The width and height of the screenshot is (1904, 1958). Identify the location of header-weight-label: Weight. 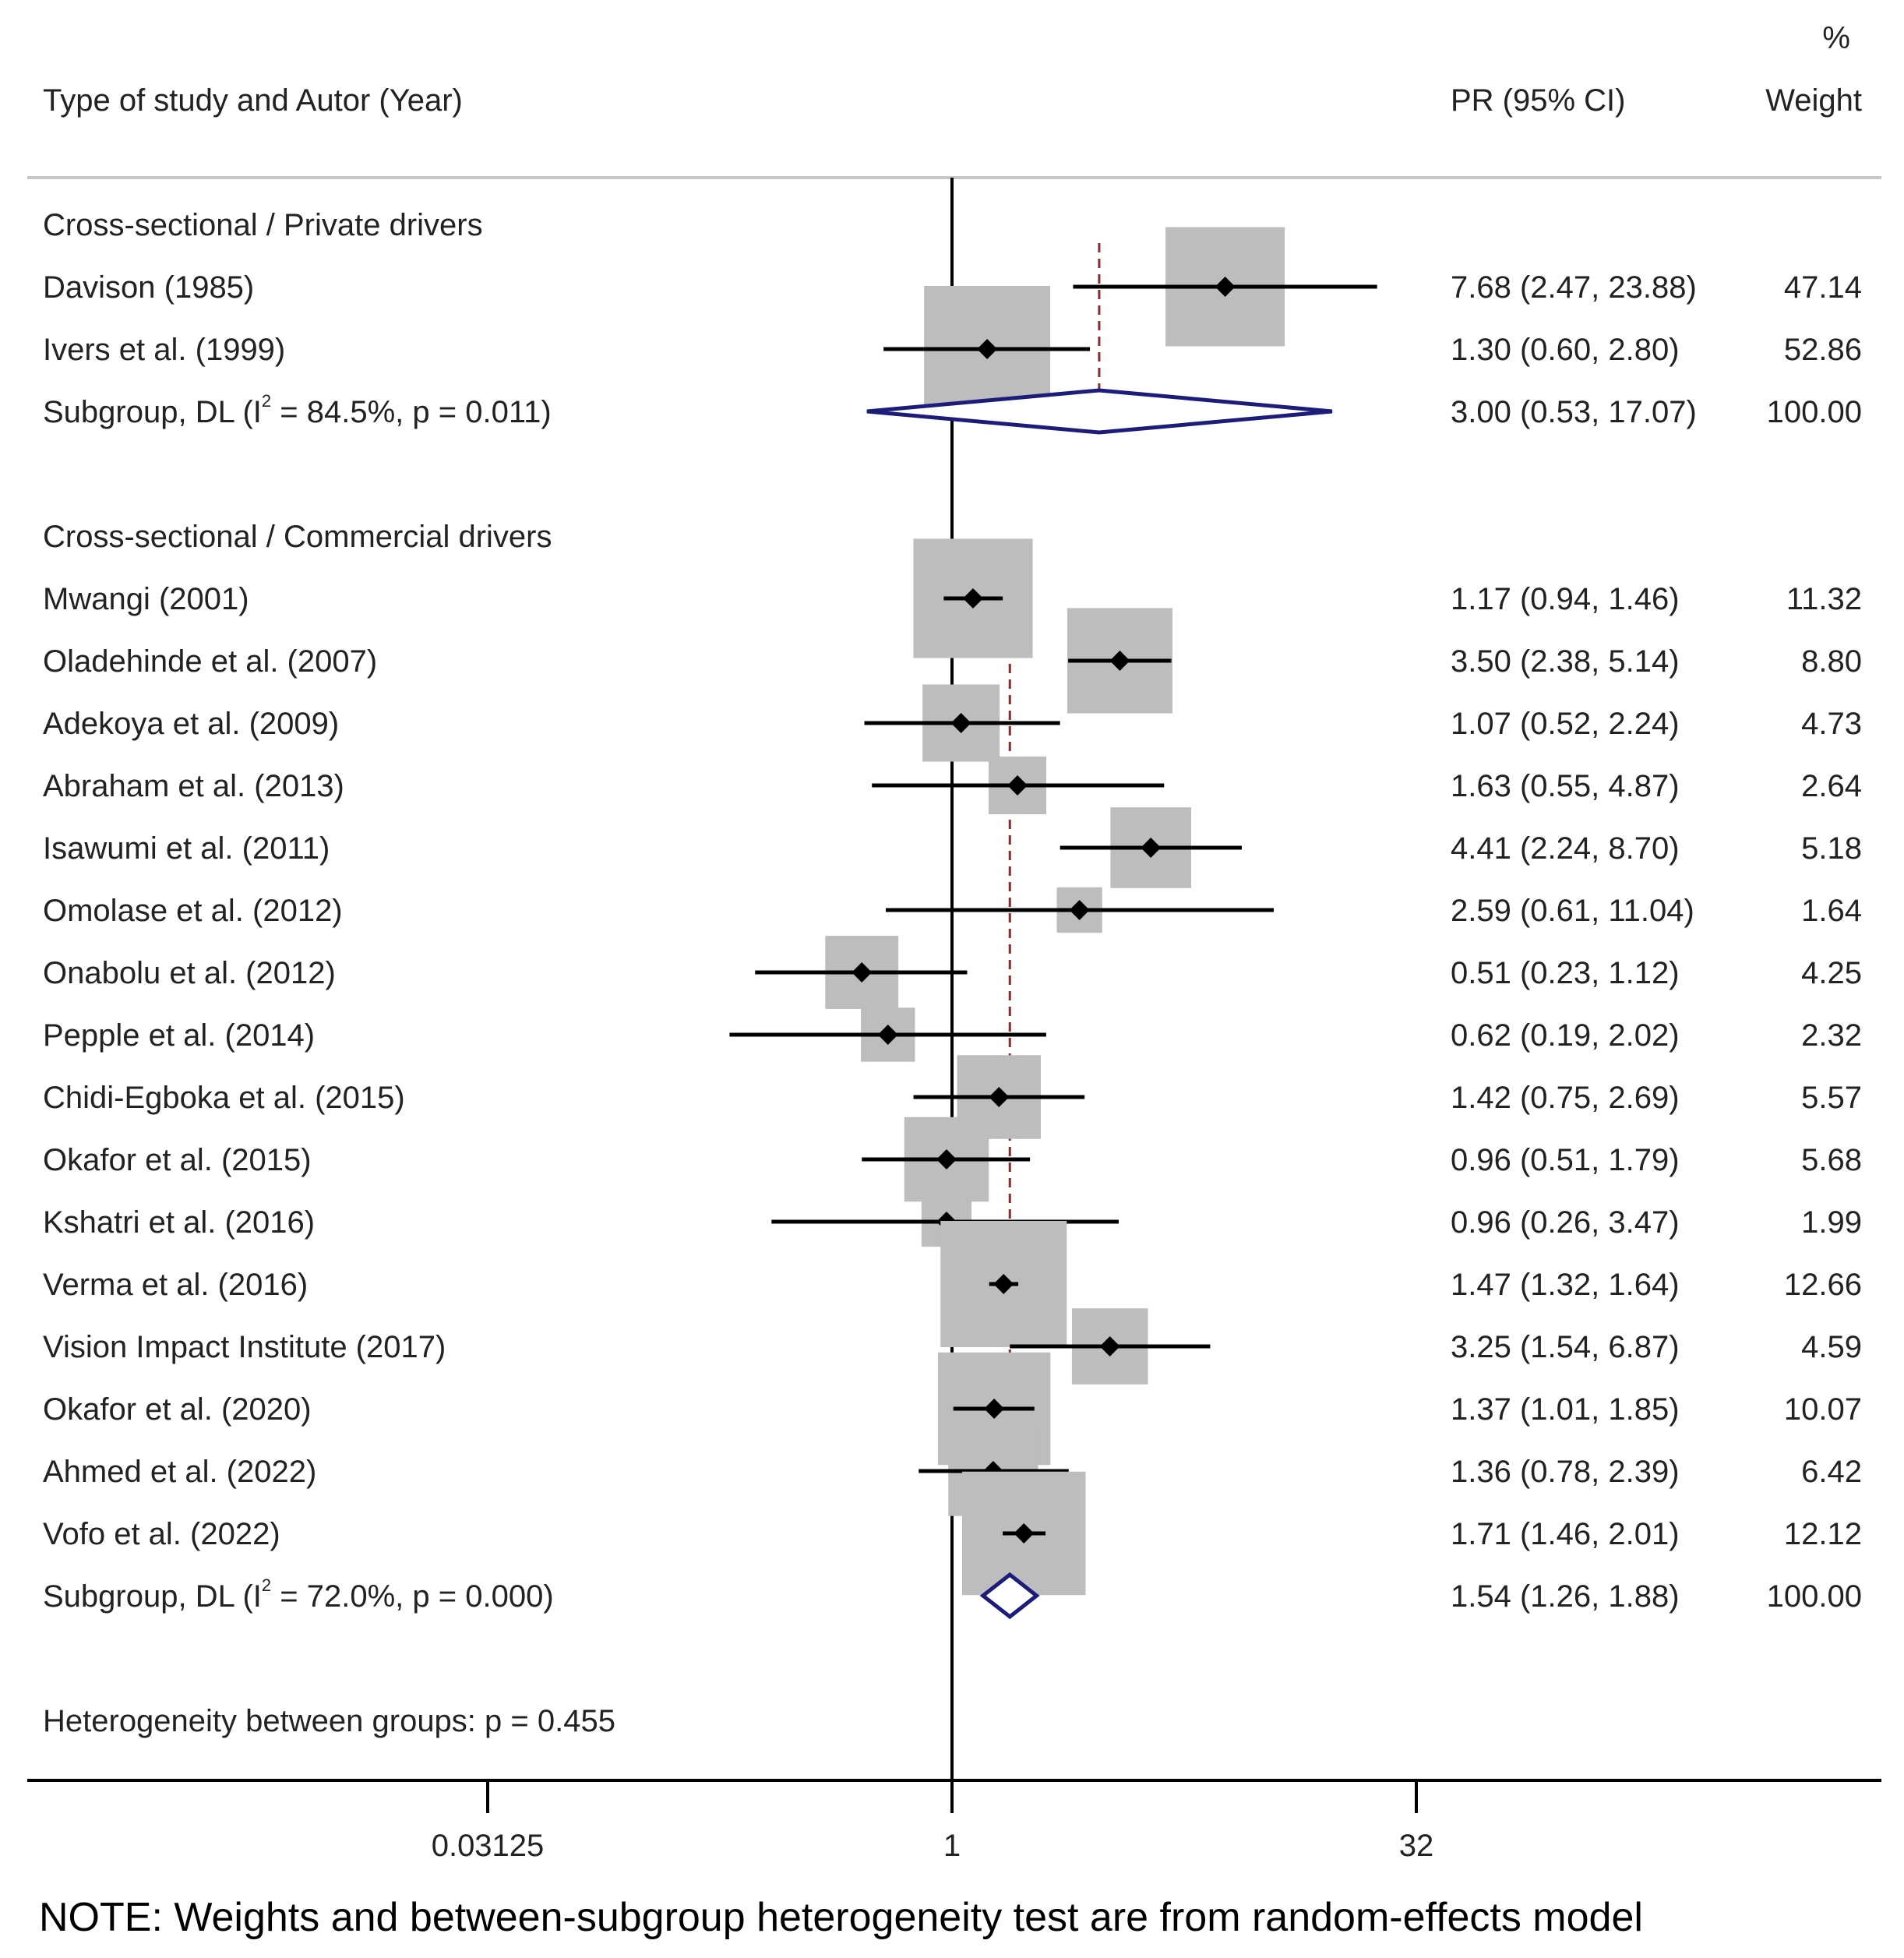
(1813, 100).